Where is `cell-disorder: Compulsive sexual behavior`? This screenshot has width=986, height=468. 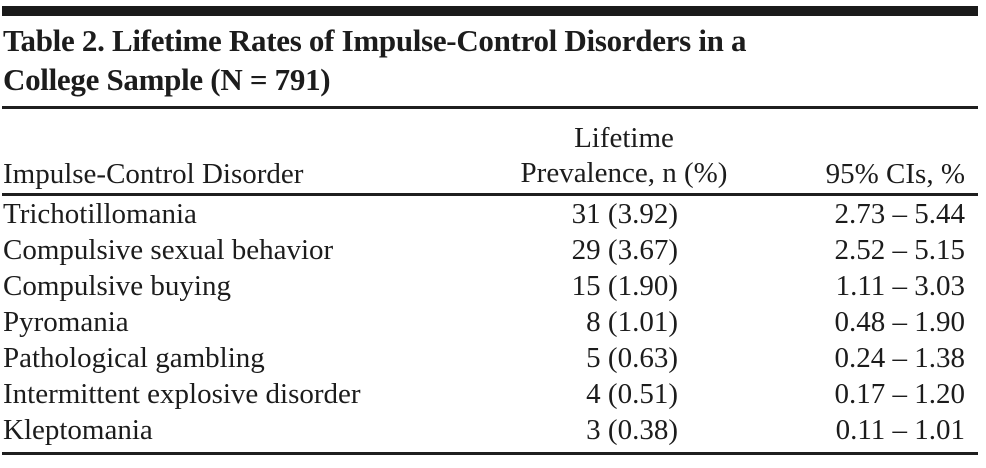 cell-disorder: Compulsive sexual behavior is located at coordinates (168, 249).